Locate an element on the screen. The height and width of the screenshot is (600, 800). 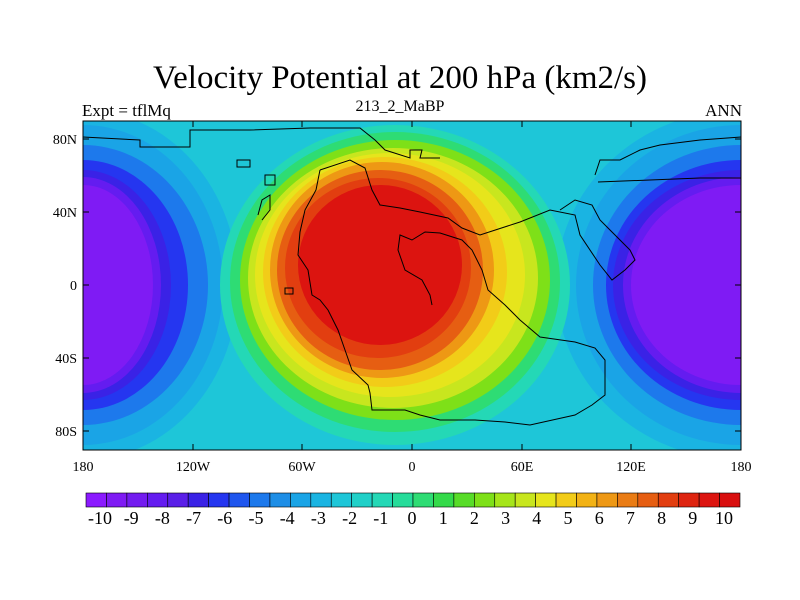
colorbar-label: 9 is located at coordinates (692, 518).